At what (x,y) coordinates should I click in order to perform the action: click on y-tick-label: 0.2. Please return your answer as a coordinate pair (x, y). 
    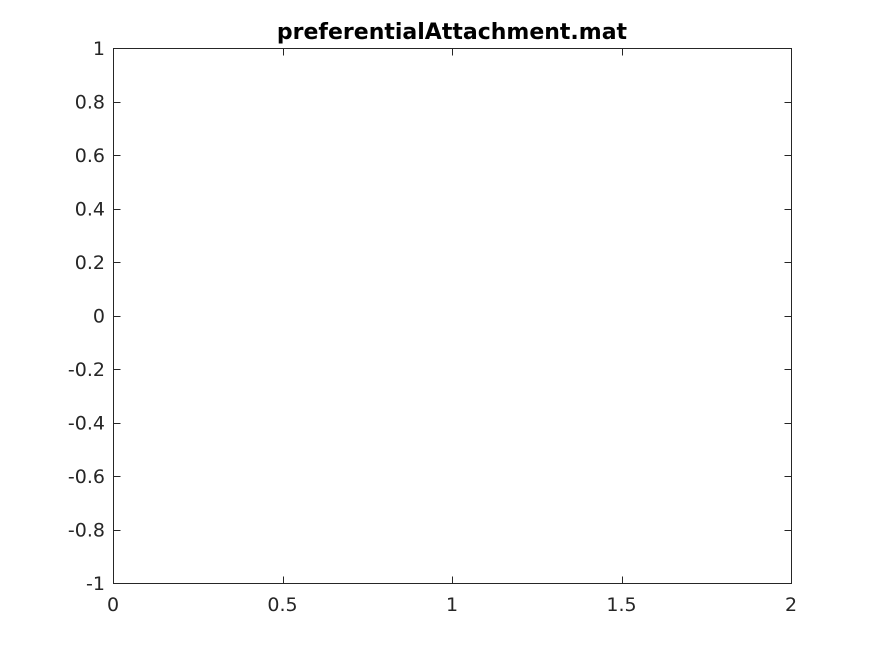
    Looking at the image, I should click on (90, 263).